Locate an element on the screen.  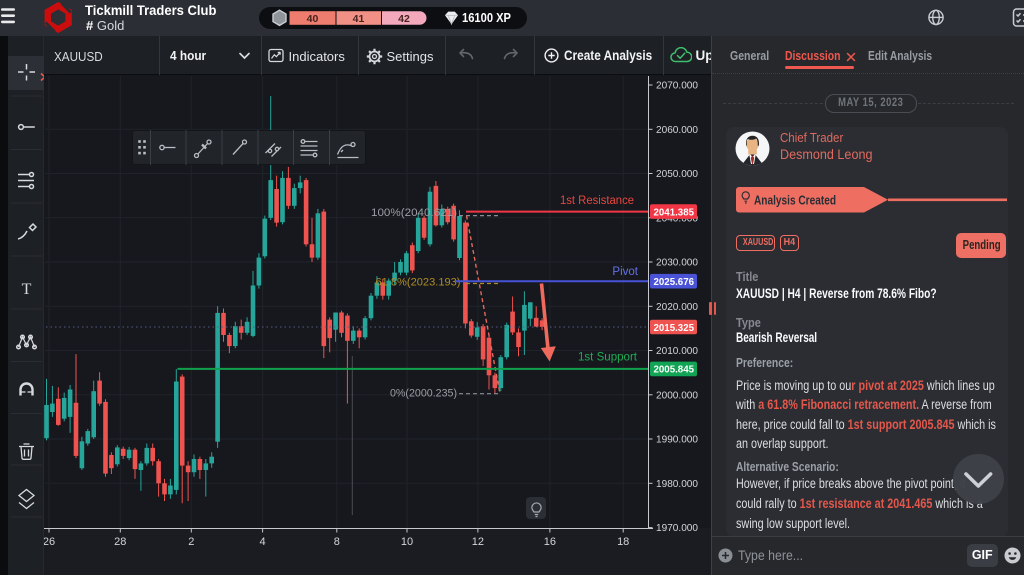
svg-text: 12 is located at coordinates (478, 542).